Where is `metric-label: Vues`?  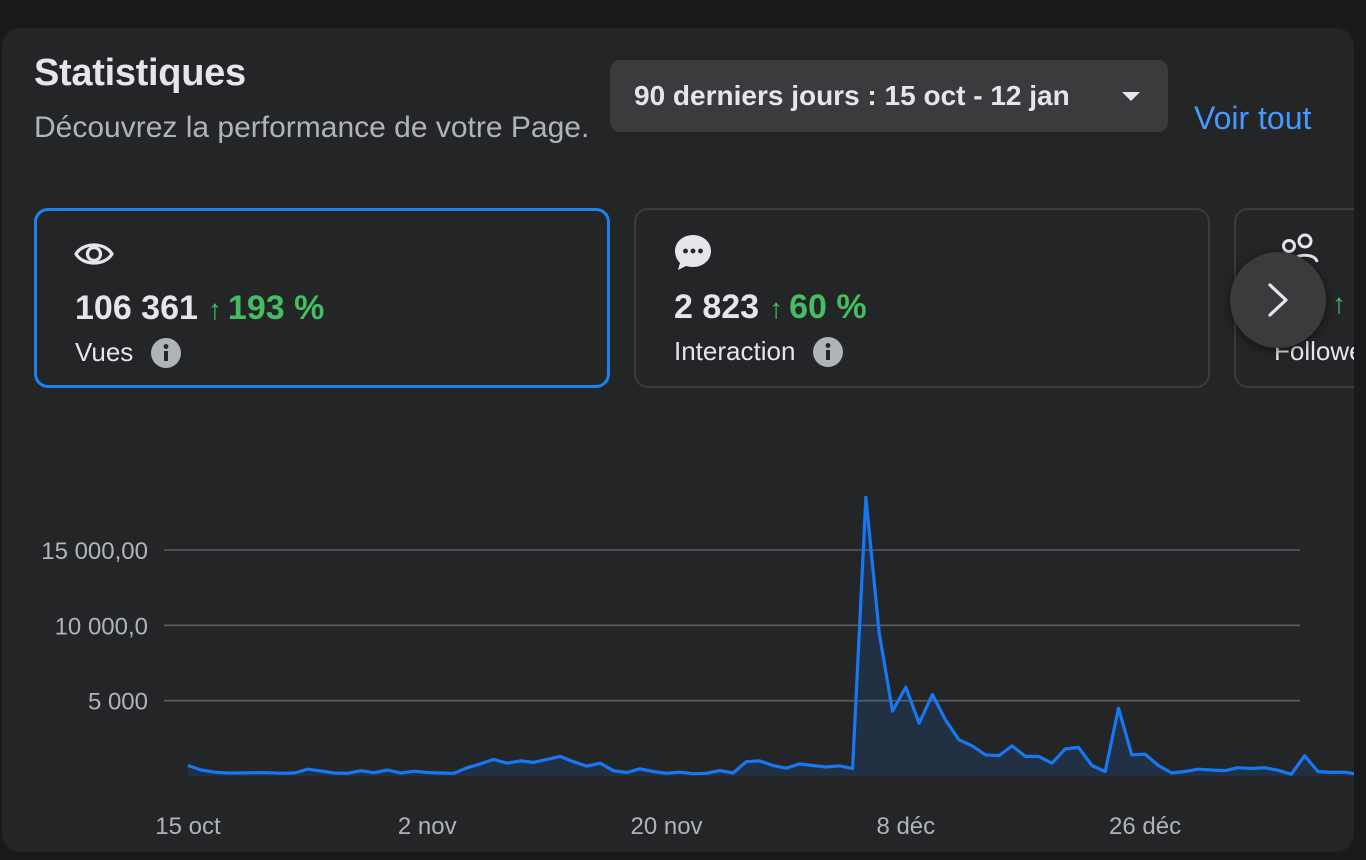 metric-label: Vues is located at coordinates (104, 352).